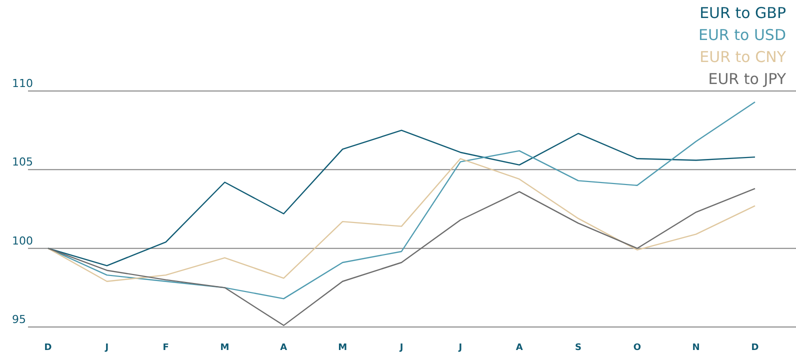 The width and height of the screenshot is (796, 358). I want to click on text: EUR to GBP, so click(743, 13).